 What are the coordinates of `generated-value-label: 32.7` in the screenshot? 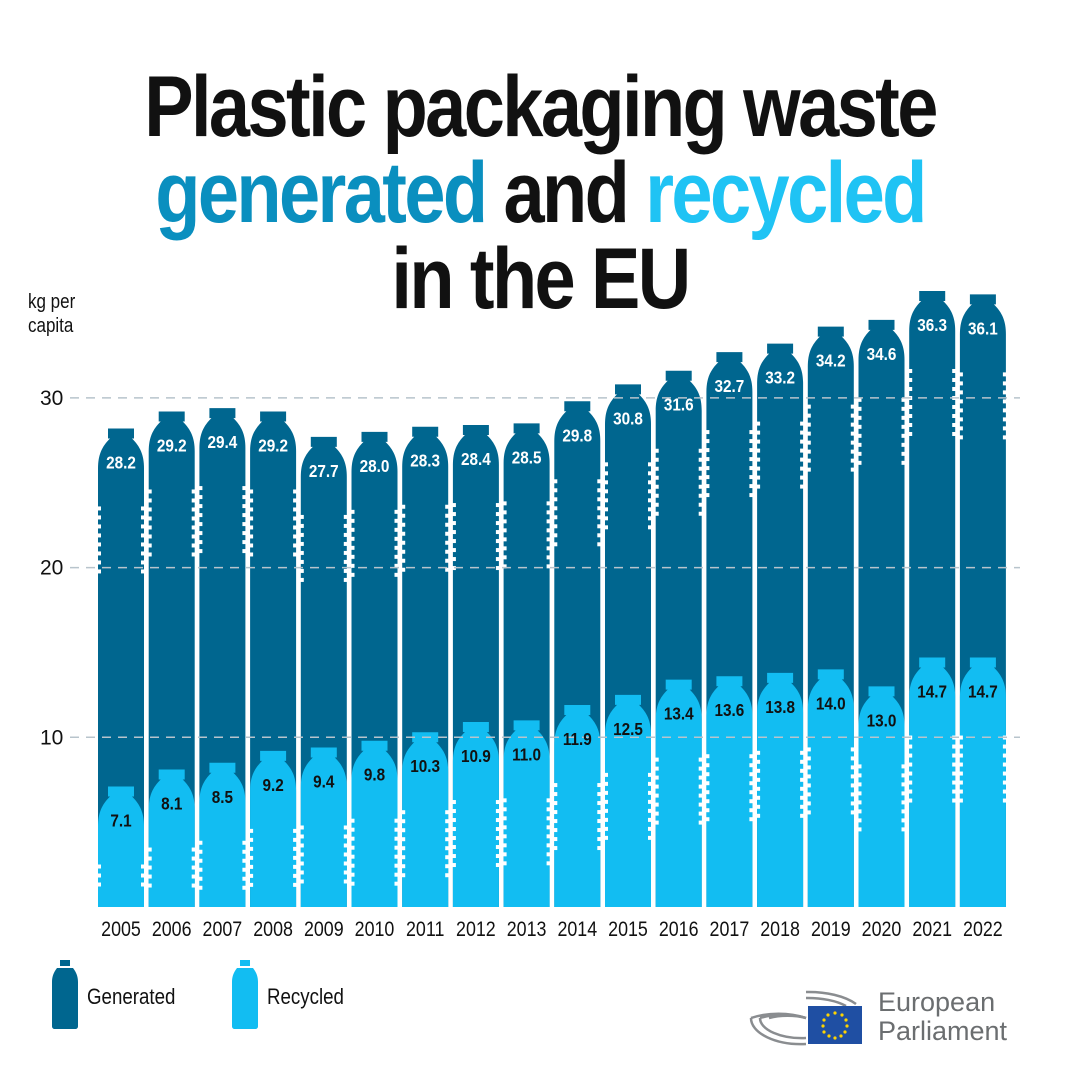 It's located at (730, 386).